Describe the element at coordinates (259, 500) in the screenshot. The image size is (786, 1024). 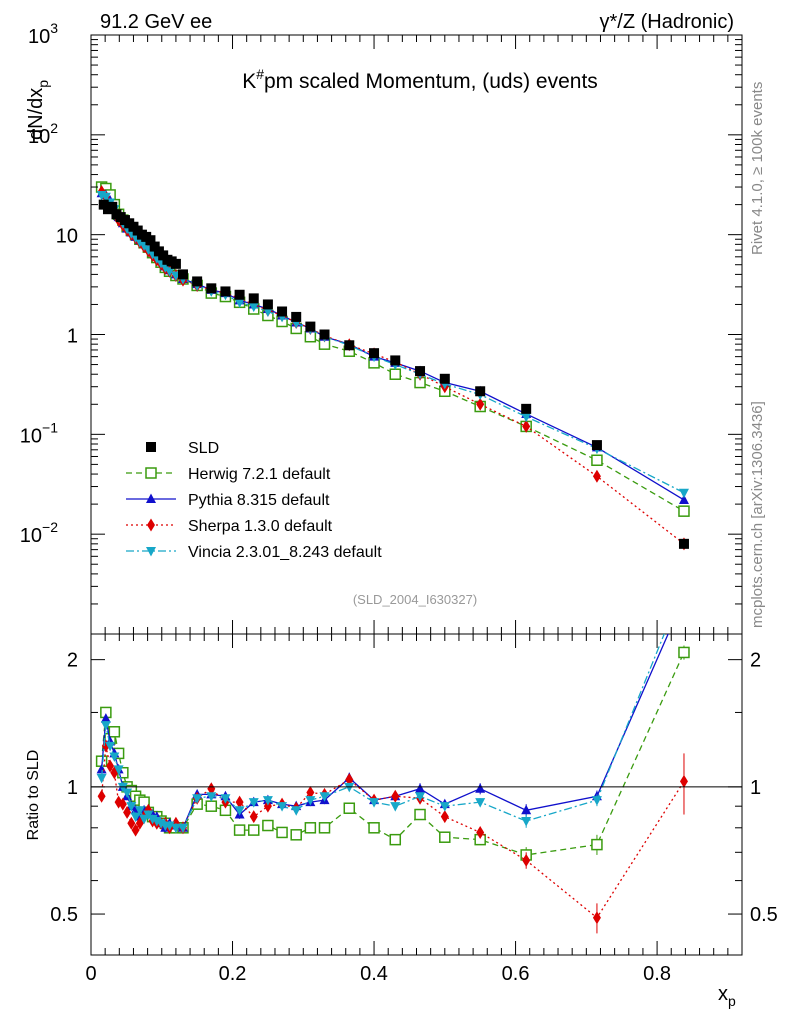
I see `legend-label: Pythia 8.315 default` at that location.